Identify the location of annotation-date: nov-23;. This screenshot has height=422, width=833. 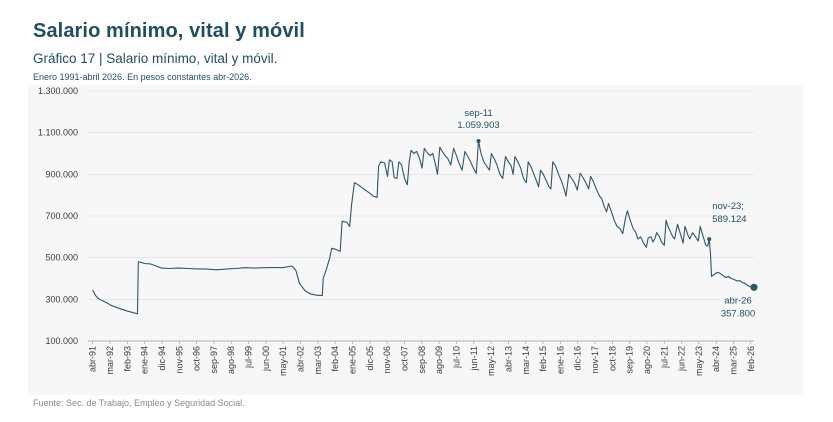
(728, 206).